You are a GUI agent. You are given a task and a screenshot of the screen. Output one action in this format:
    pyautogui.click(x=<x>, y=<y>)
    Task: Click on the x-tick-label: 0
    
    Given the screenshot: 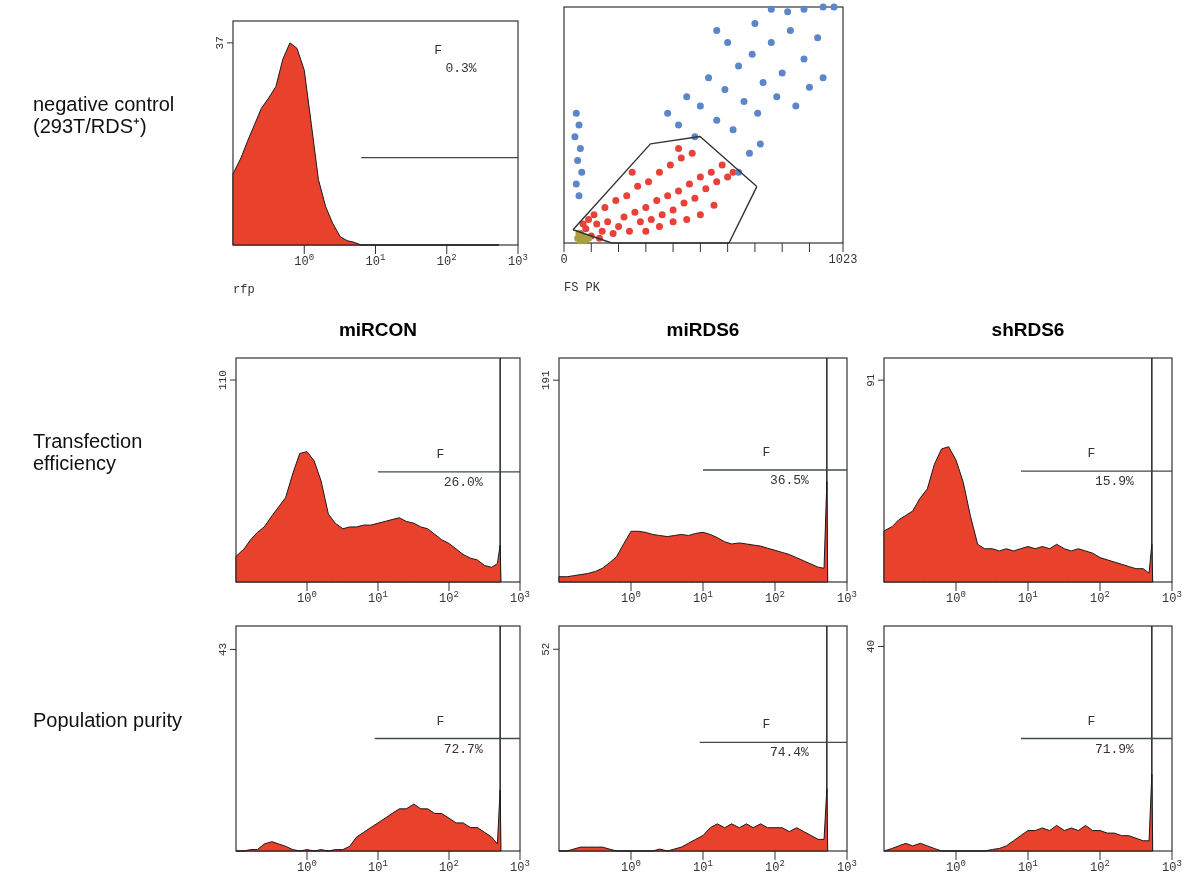 What is the action you would take?
    pyautogui.click(x=564, y=260)
    